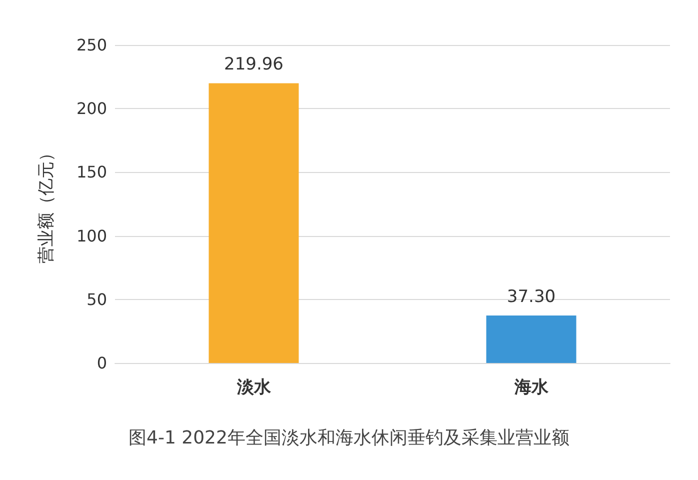  What do you see at coordinates (91, 108) in the screenshot?
I see `y-tick-label: 200` at bounding box center [91, 108].